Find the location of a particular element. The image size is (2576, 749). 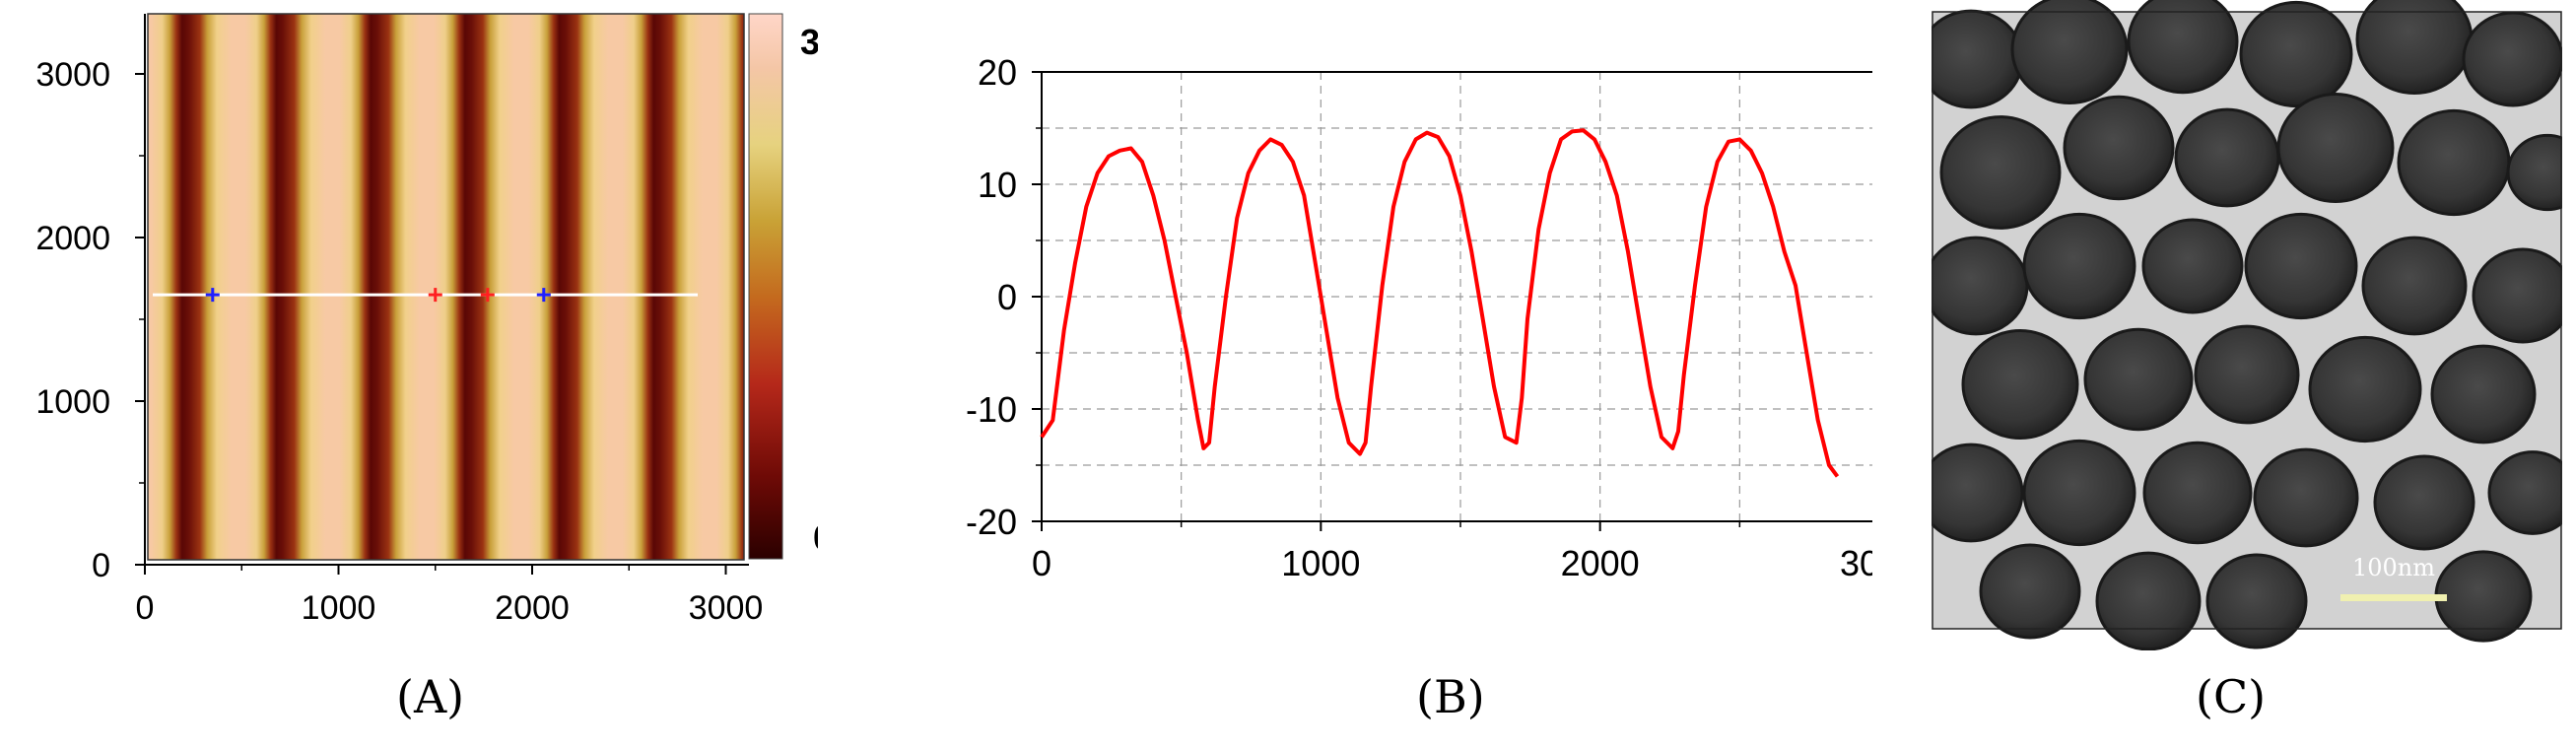

afm-y-tick-label: 3000 is located at coordinates (72, 75).